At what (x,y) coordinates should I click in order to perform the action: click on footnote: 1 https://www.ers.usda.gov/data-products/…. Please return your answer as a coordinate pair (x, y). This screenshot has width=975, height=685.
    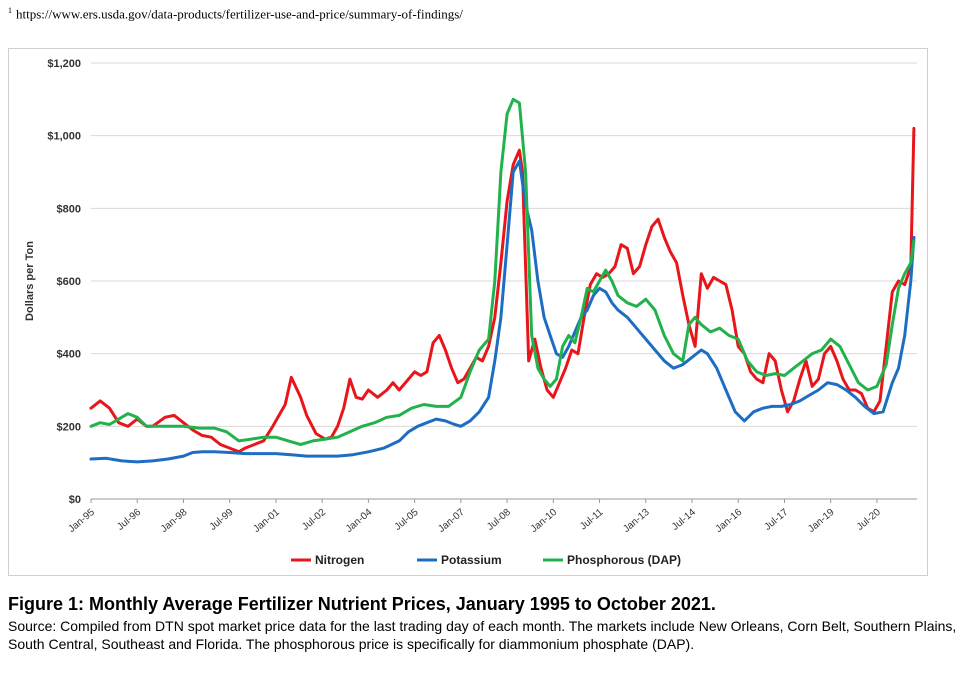
    Looking at the image, I should click on (235, 14).